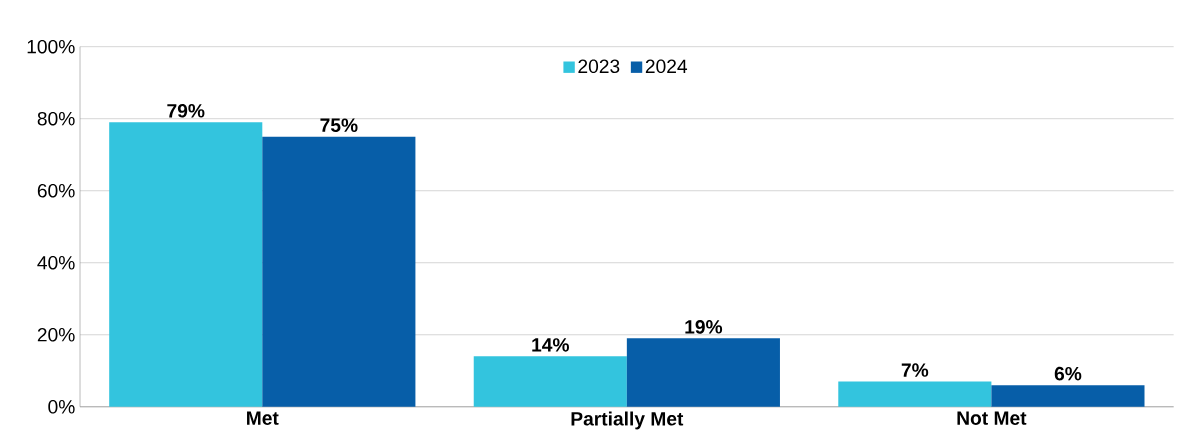 The image size is (1191, 444). What do you see at coordinates (599, 66) in the screenshot?
I see `legend-label: 2023` at bounding box center [599, 66].